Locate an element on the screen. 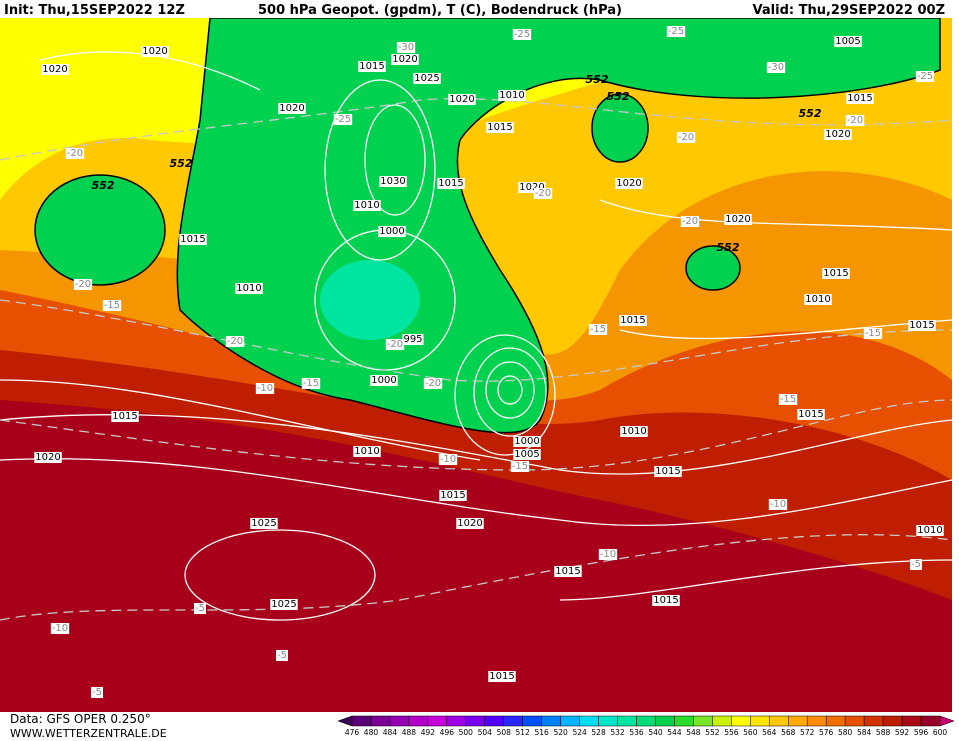 Image resolution: width=959 pixels, height=741 pixels. isobar-label: 1005 is located at coordinates (526, 454).